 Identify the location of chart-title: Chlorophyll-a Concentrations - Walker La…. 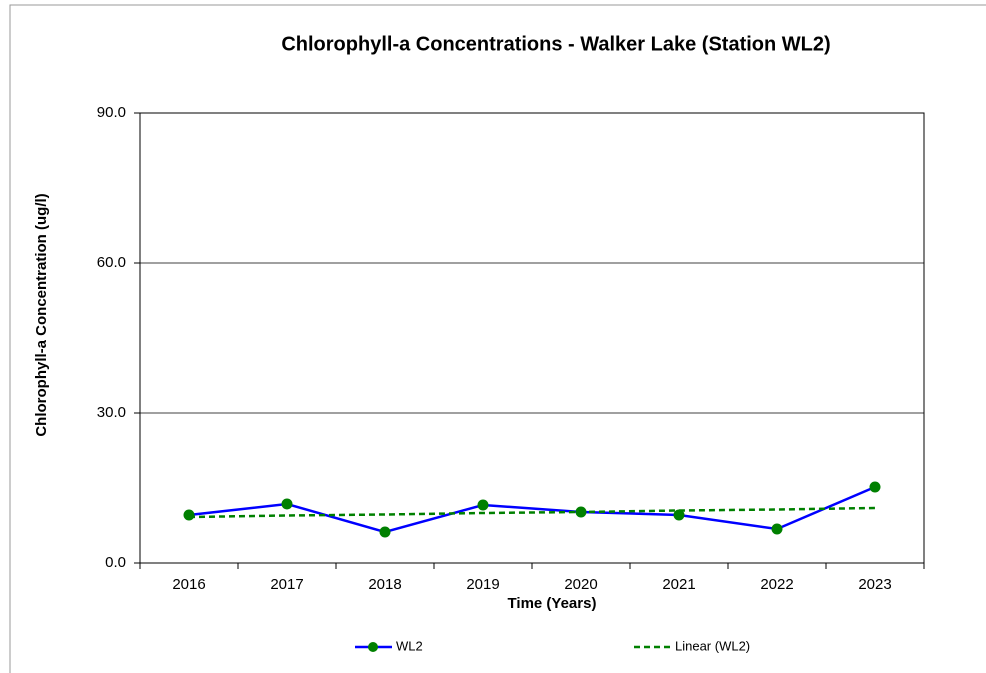
(555, 44).